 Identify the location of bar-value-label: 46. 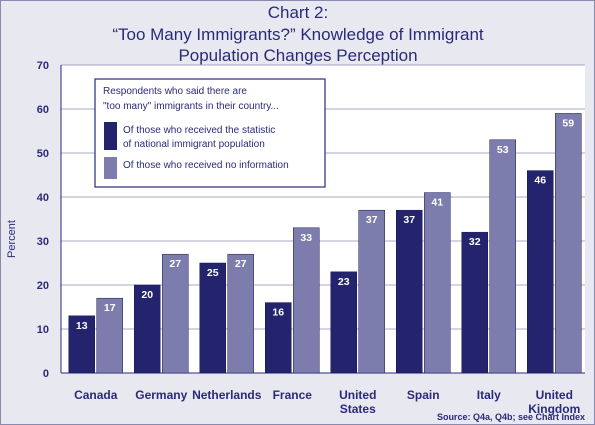
(540, 181).